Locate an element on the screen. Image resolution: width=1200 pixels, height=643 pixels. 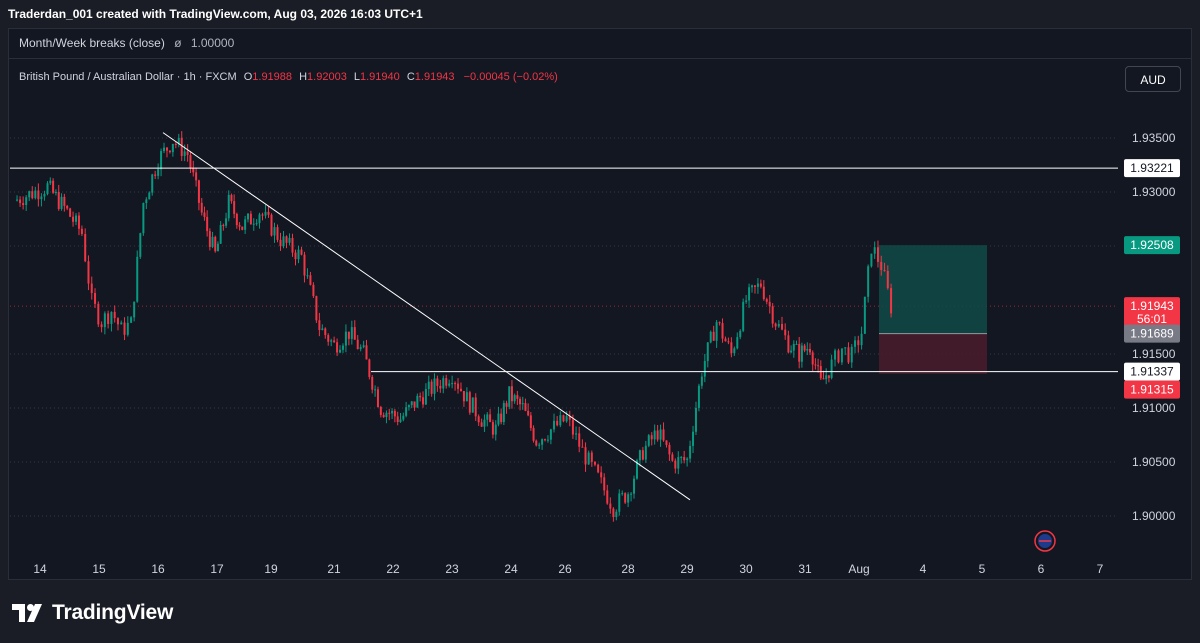
entry-badge: 1.91689 is located at coordinates (1152, 334).